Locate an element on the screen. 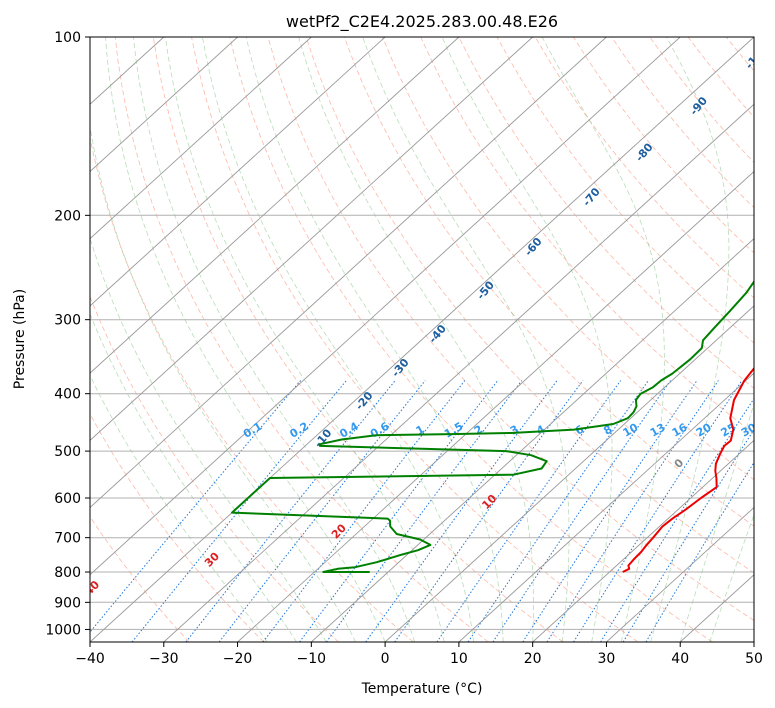 The height and width of the screenshot is (708, 775). x-tick-label: −20 is located at coordinates (238, 659).